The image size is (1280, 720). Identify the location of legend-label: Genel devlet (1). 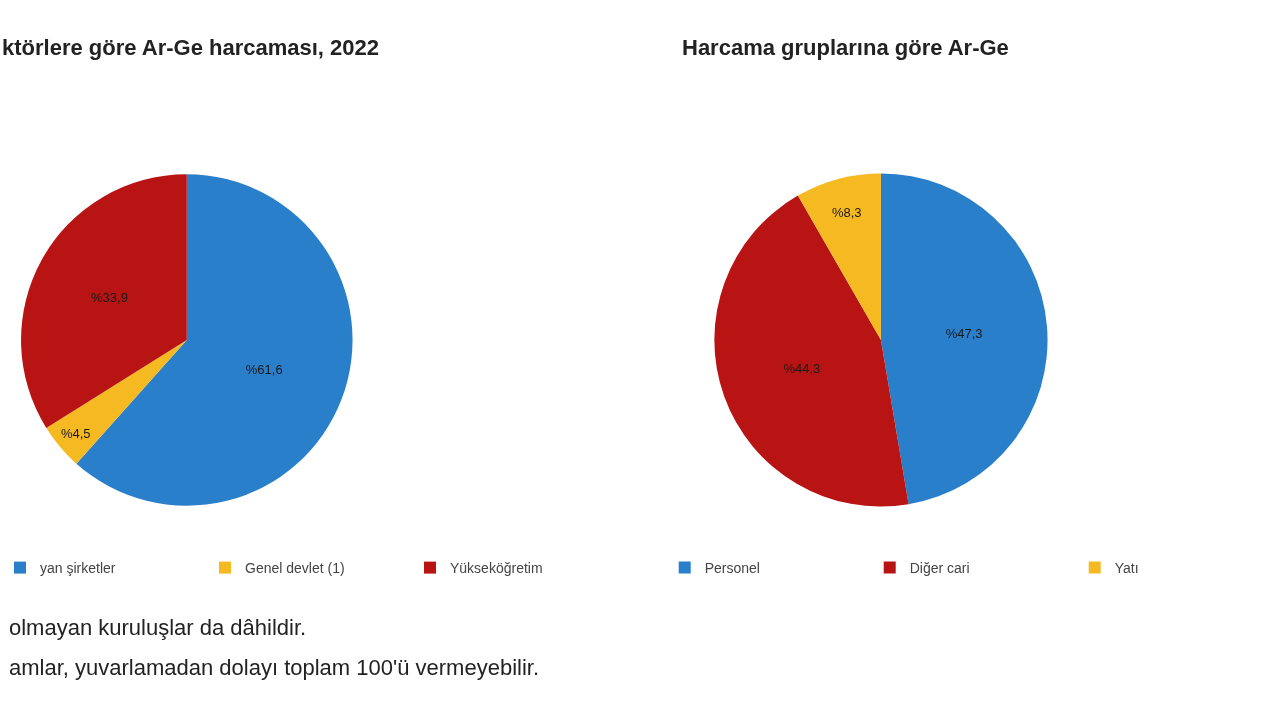
(295, 568).